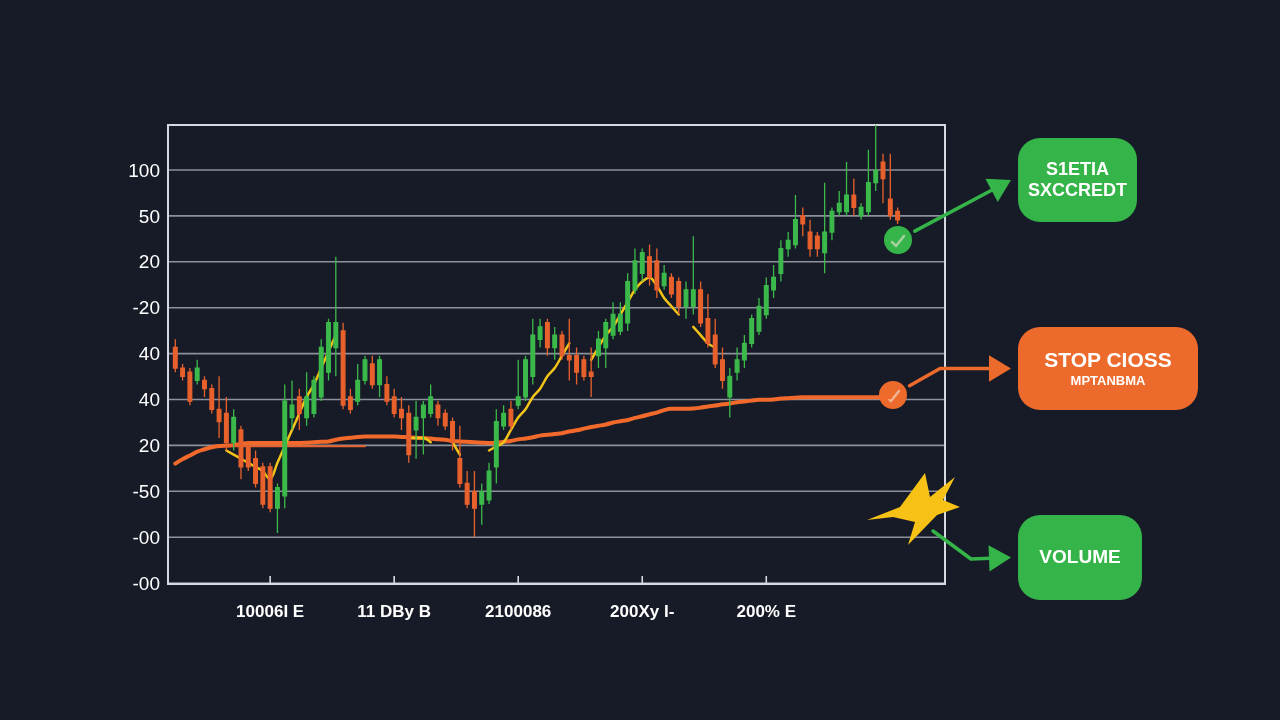 The width and height of the screenshot is (1280, 720). Describe the element at coordinates (144, 170) in the screenshot. I see `text: 100` at that location.